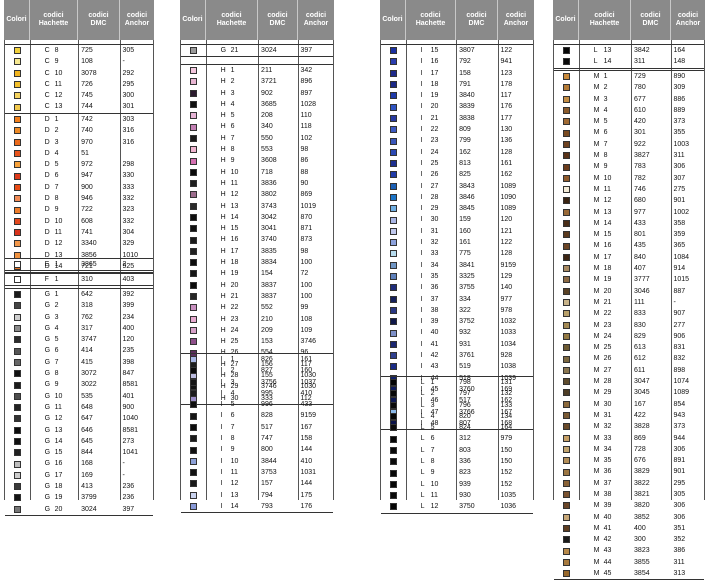  I want to click on anchor-code: 941, so click(506, 62).